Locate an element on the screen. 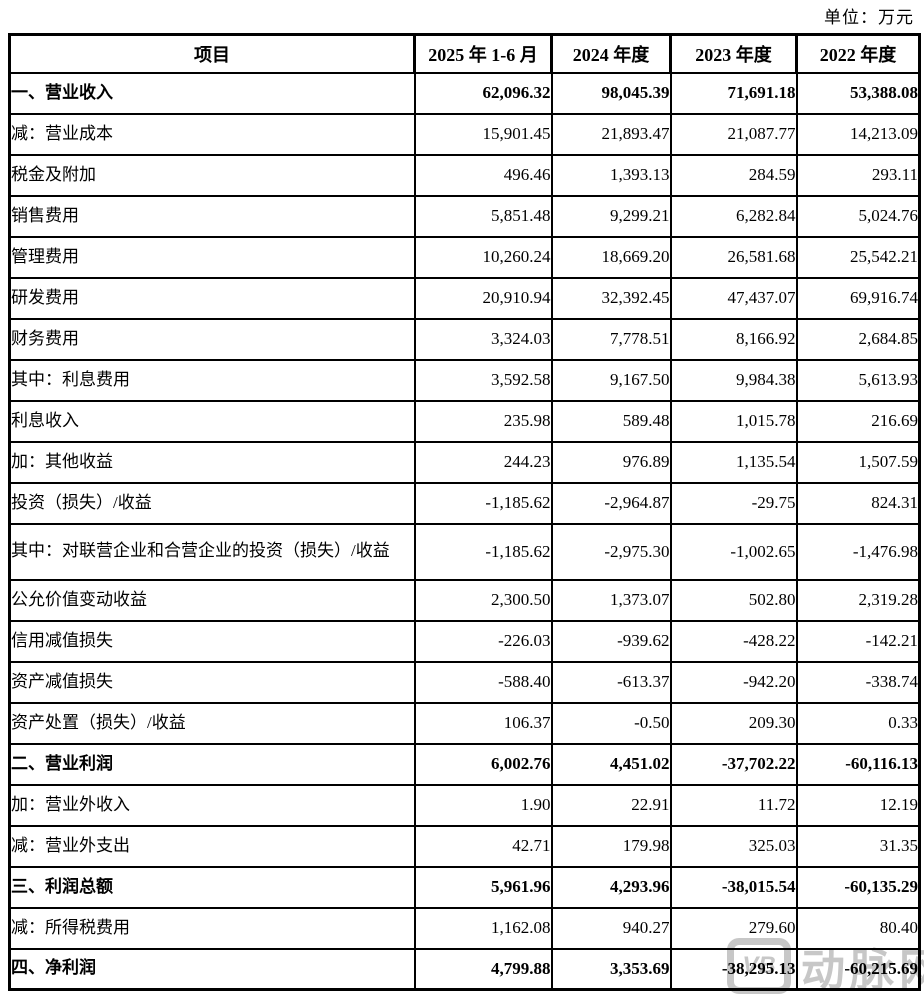  table-row: 其中：利息费用 3,592.58 9,167.50 9,984.38 5,613.93 is located at coordinates (464, 380).